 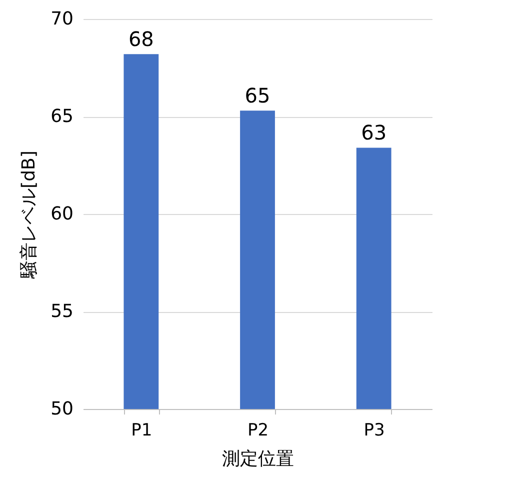 I want to click on x-tick-label: P2, so click(x=258, y=430).